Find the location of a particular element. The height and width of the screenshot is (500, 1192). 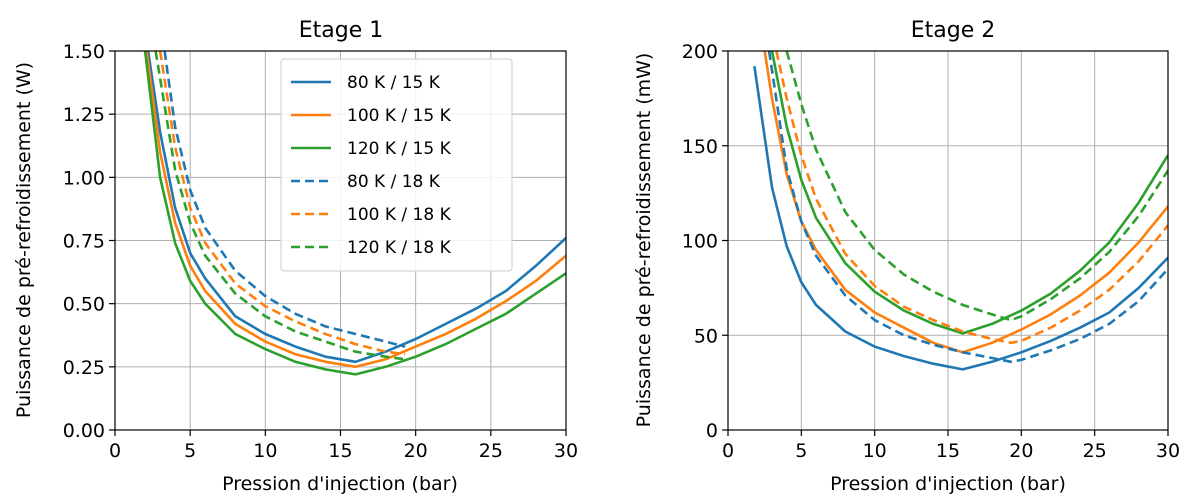

legend-box is located at coordinates (396, 165).